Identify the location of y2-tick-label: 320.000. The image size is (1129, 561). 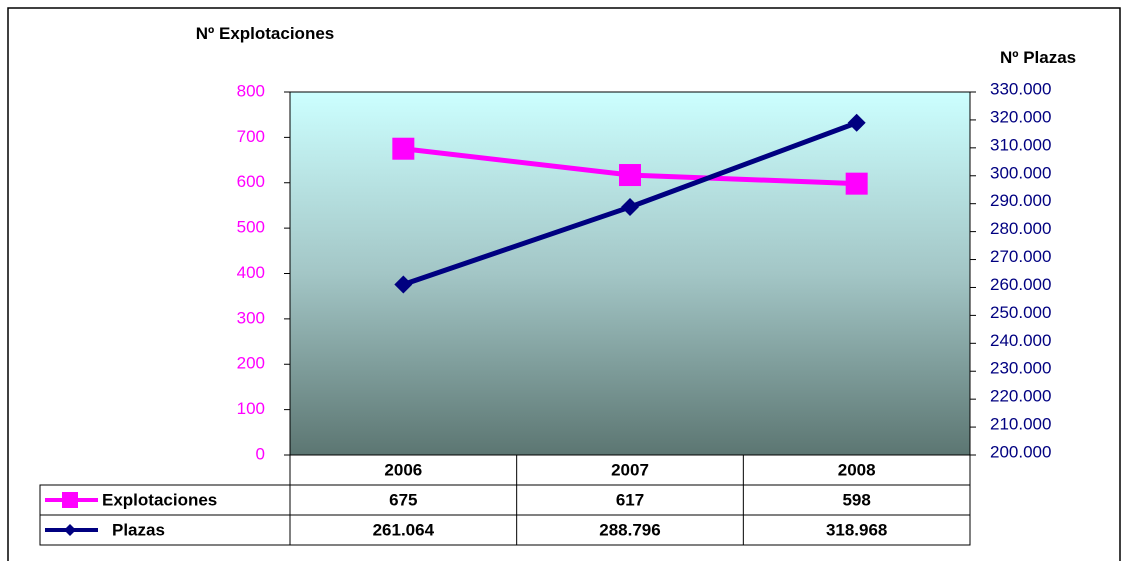
(1020, 116).